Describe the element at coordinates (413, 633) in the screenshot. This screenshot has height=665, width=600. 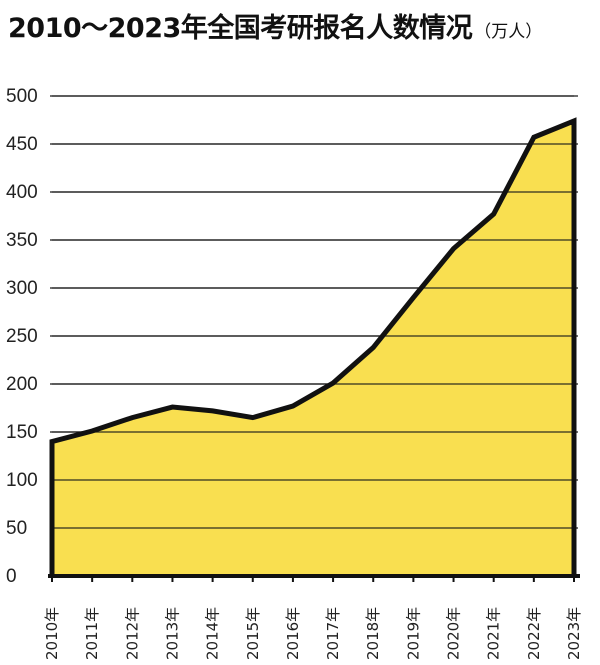
I see `x-tick-label: 2019年` at that location.